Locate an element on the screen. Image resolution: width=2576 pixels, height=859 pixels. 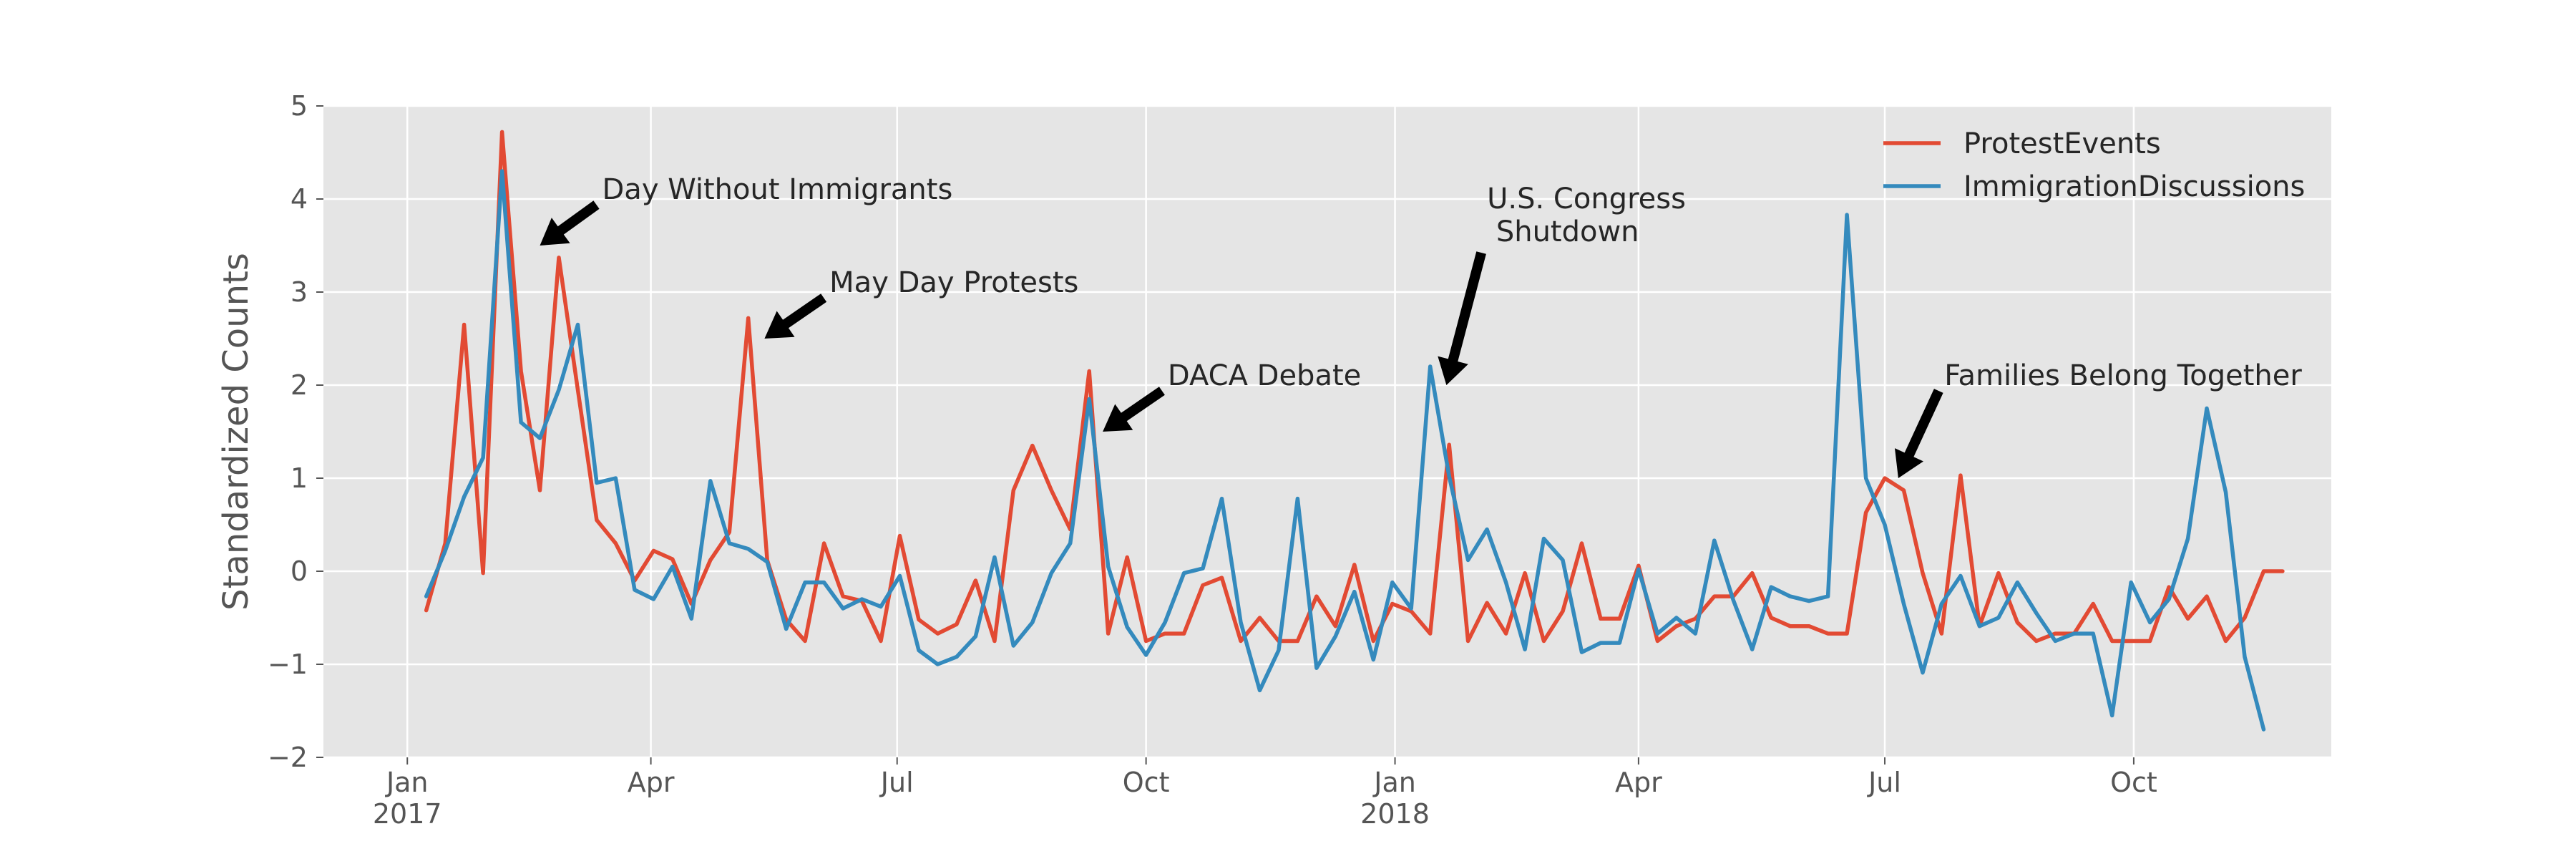
y-tick-label: 1 is located at coordinates (299, 478).